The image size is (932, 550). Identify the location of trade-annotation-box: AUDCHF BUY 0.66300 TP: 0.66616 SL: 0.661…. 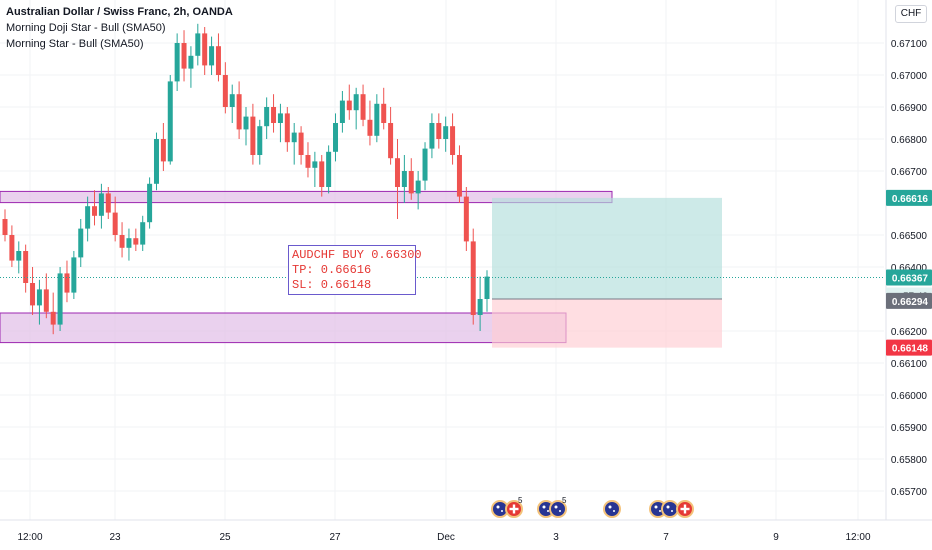
(355, 270).